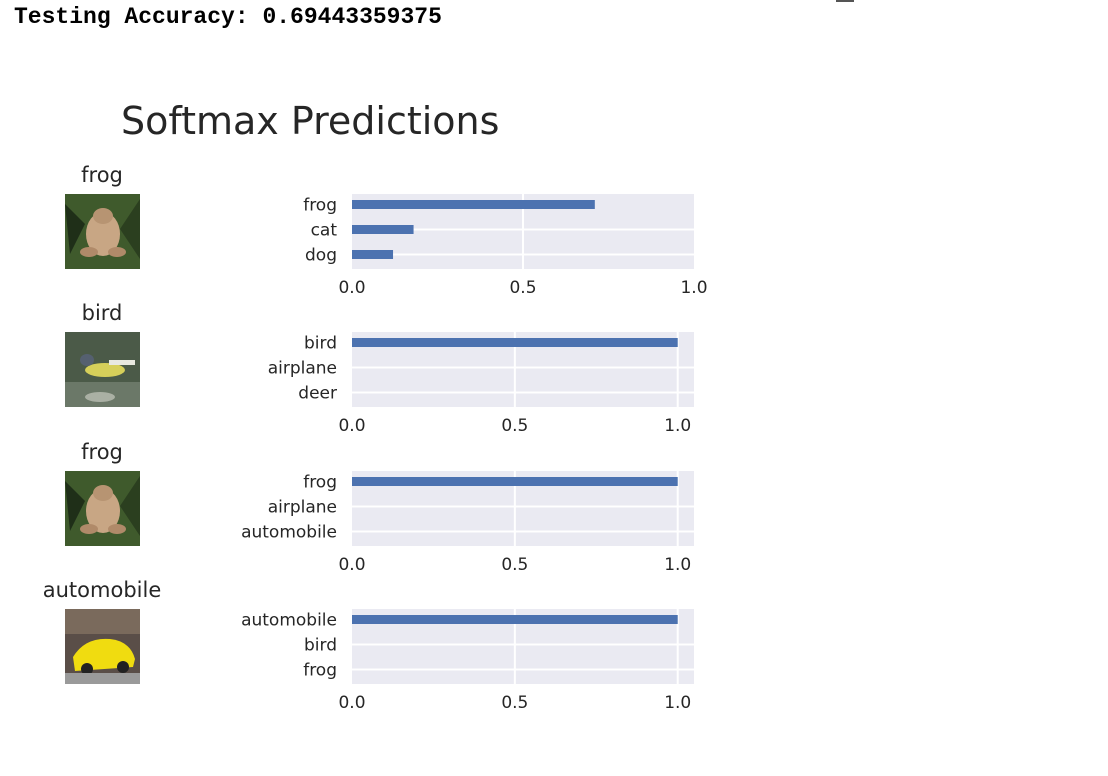  Describe the element at coordinates (352, 17) in the screenshot. I see `accuracy-value: 0.69443359375` at that location.